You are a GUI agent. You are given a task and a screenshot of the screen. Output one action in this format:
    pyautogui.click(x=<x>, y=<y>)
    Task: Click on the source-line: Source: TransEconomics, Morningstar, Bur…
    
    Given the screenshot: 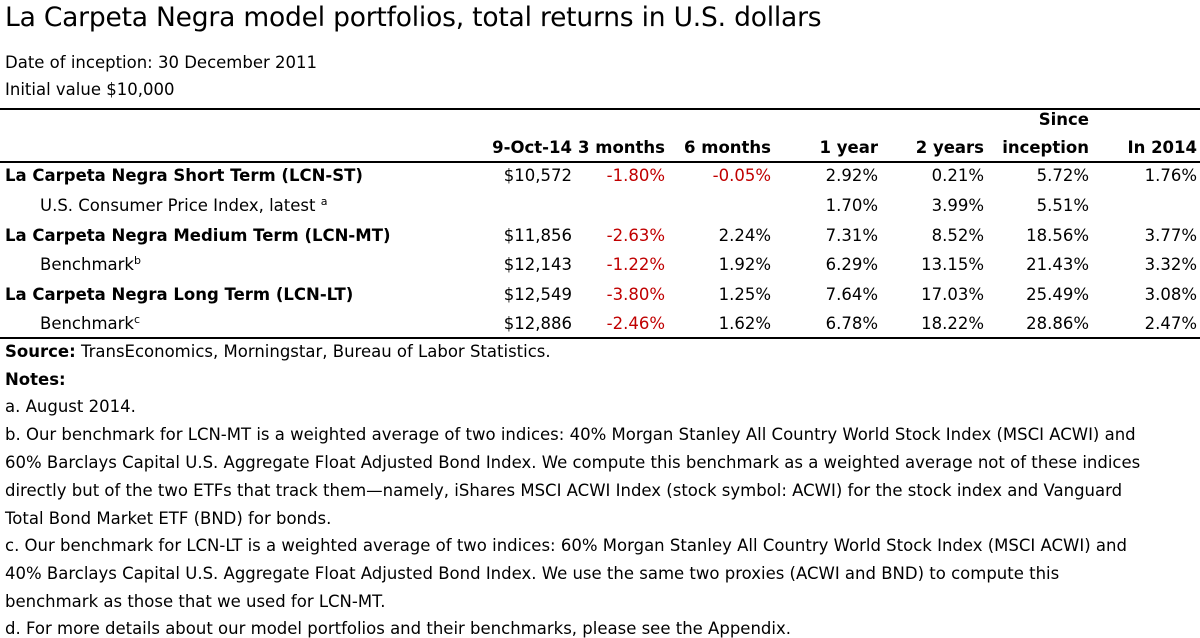 What is the action you would take?
    pyautogui.click(x=278, y=351)
    